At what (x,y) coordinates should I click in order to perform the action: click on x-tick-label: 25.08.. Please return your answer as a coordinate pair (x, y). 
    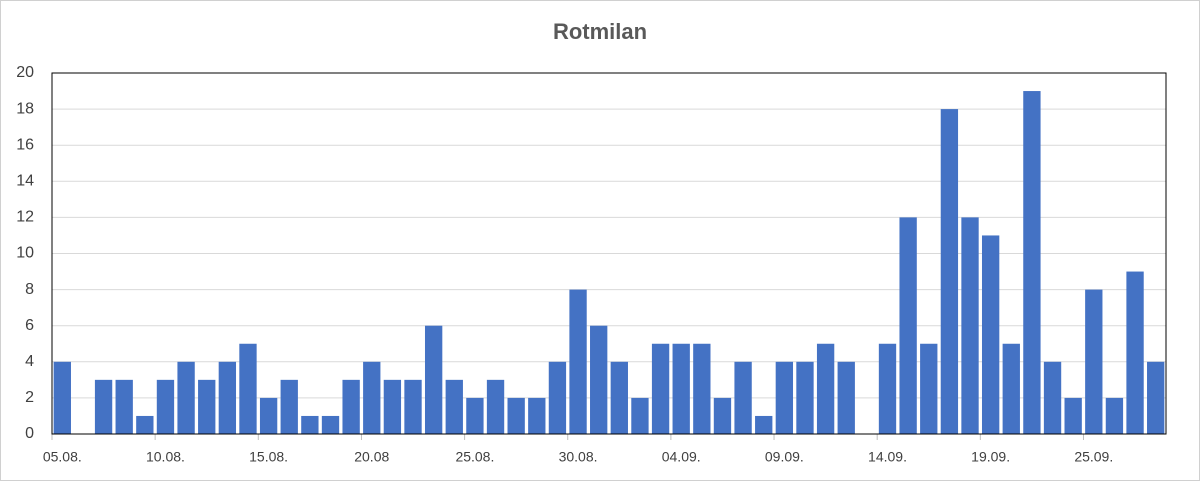
    Looking at the image, I should click on (474, 457).